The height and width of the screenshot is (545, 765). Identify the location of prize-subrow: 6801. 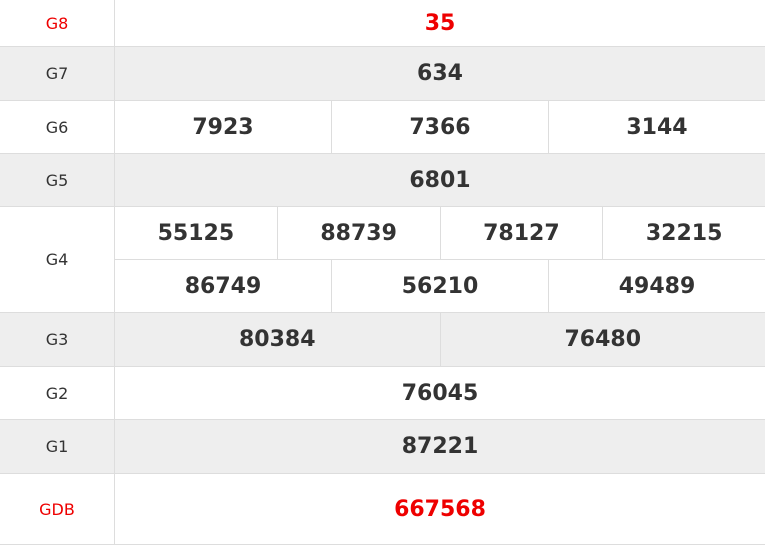
(440, 180).